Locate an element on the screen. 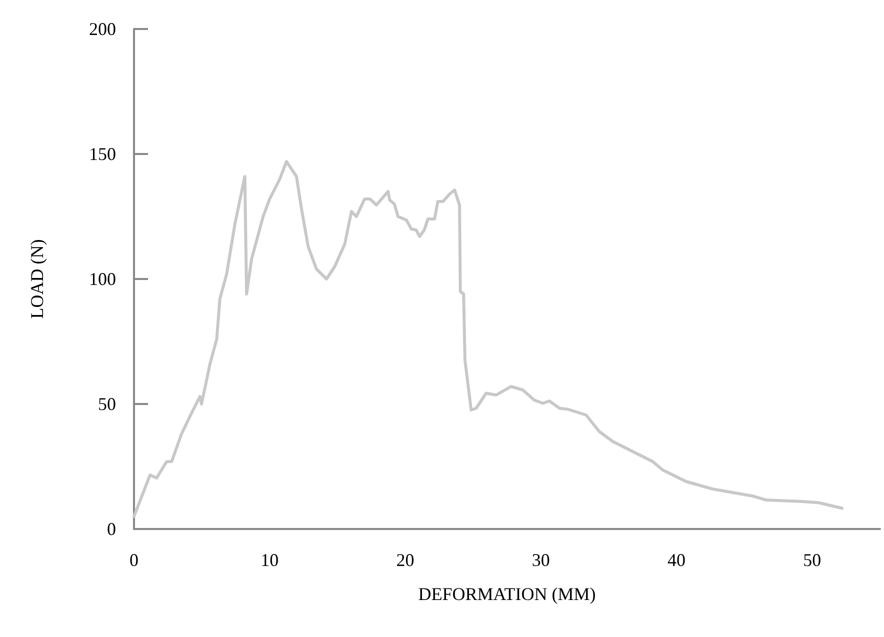 This screenshot has width=884, height=637. x-tick-label: 30 is located at coordinates (541, 560).